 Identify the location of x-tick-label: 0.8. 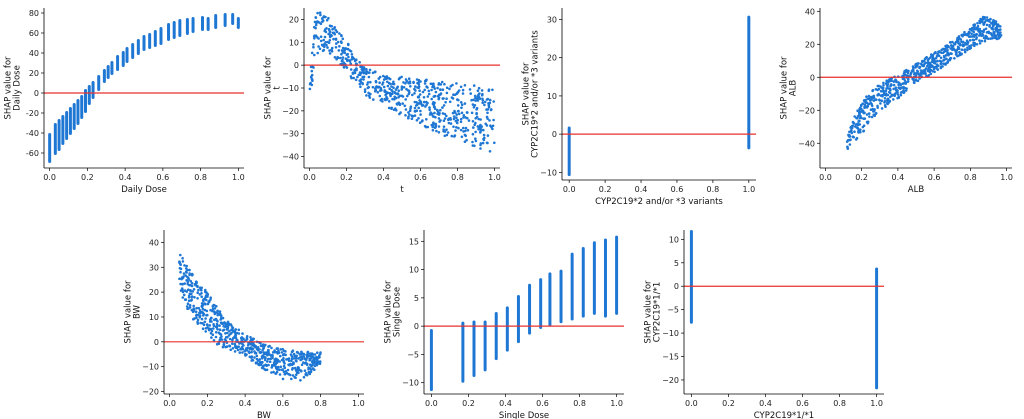
(579, 403).